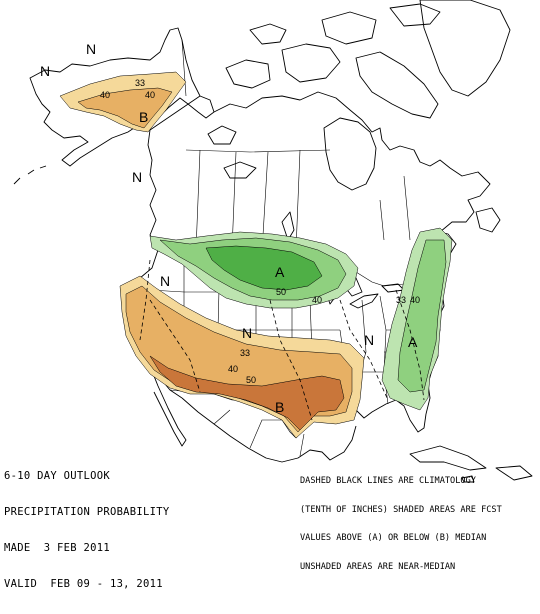  I want to click on lake-erie, so click(364, 301).